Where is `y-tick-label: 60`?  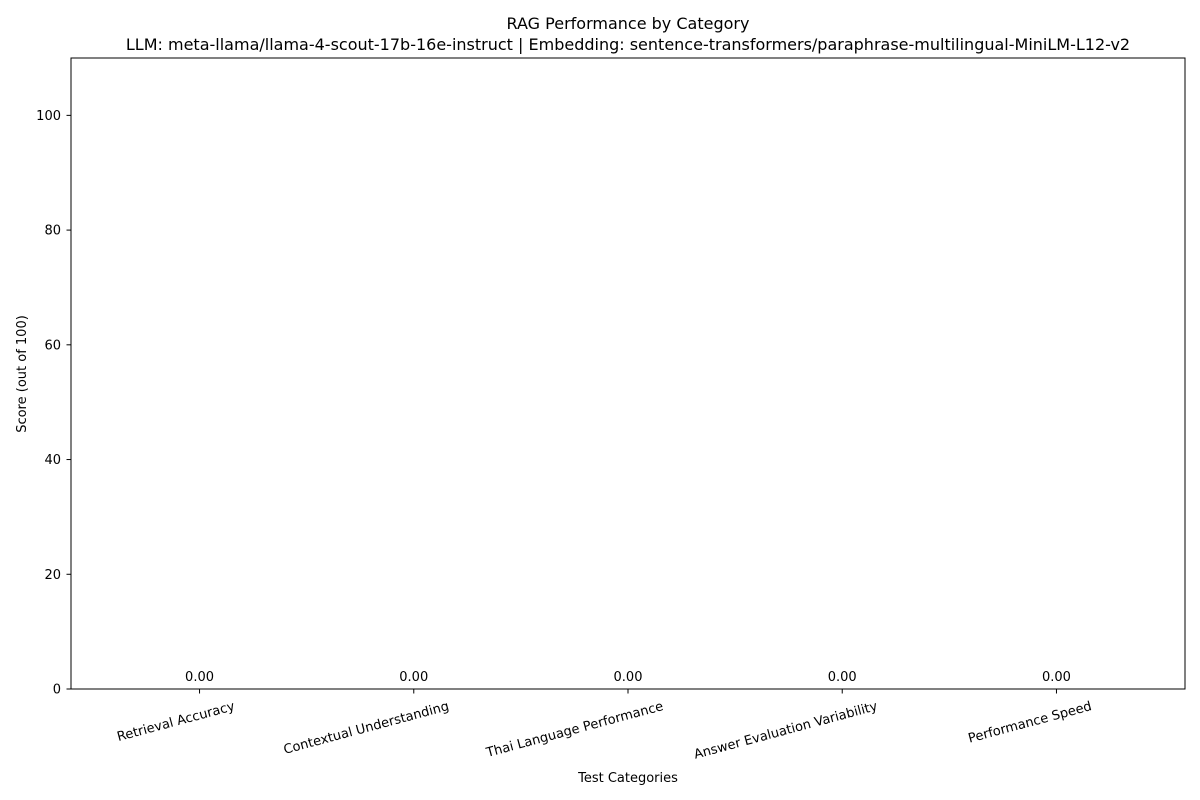 y-tick-label: 60 is located at coordinates (52, 345).